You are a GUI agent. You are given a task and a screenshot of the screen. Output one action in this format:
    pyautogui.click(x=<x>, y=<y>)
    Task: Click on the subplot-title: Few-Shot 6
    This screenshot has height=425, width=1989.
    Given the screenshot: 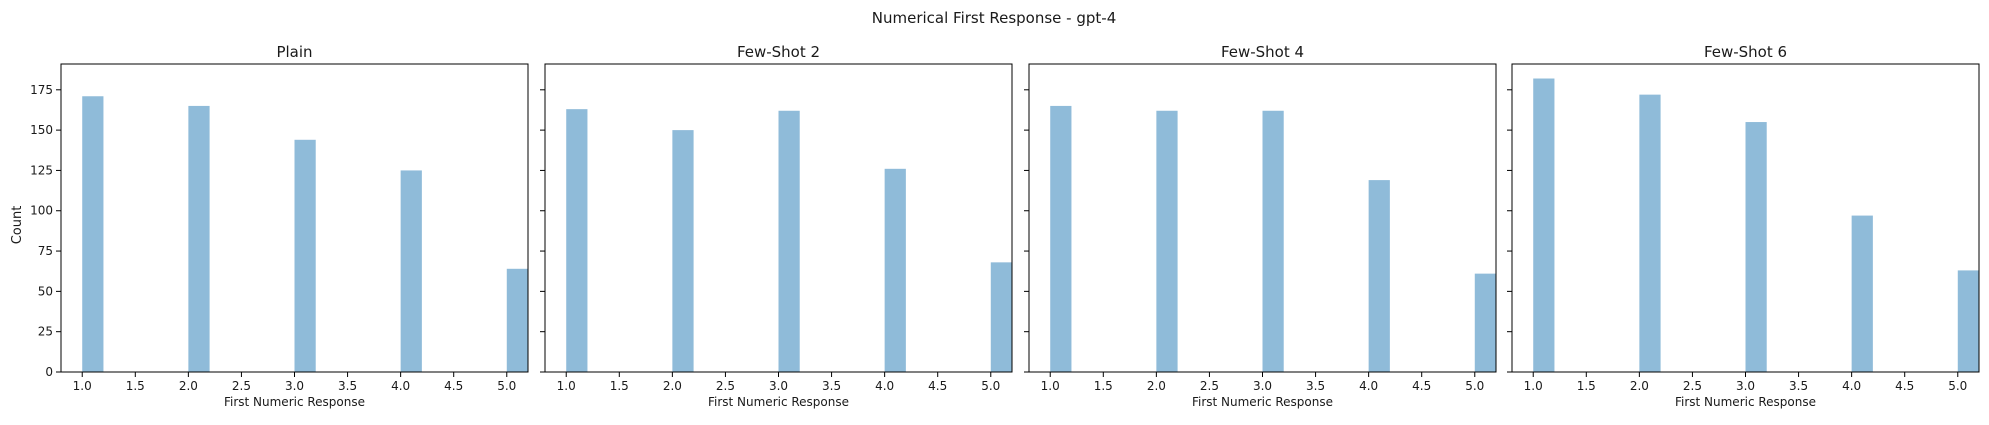 What is the action you would take?
    pyautogui.click(x=1745, y=52)
    